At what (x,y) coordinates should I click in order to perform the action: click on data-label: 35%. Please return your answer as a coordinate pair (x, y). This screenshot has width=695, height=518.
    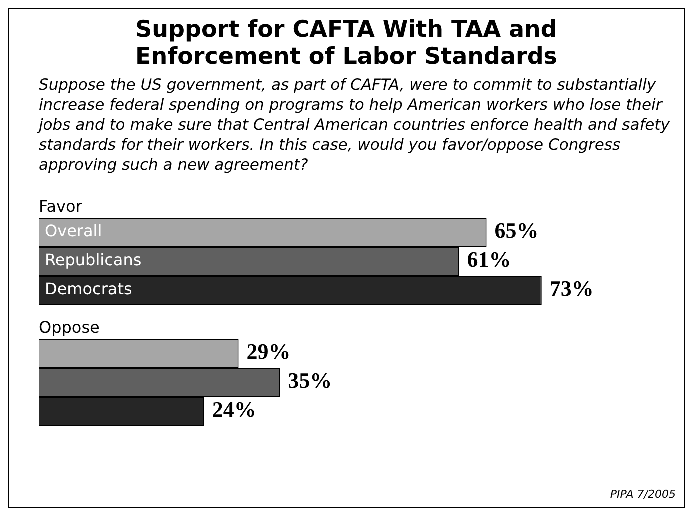
    Looking at the image, I should click on (310, 381).